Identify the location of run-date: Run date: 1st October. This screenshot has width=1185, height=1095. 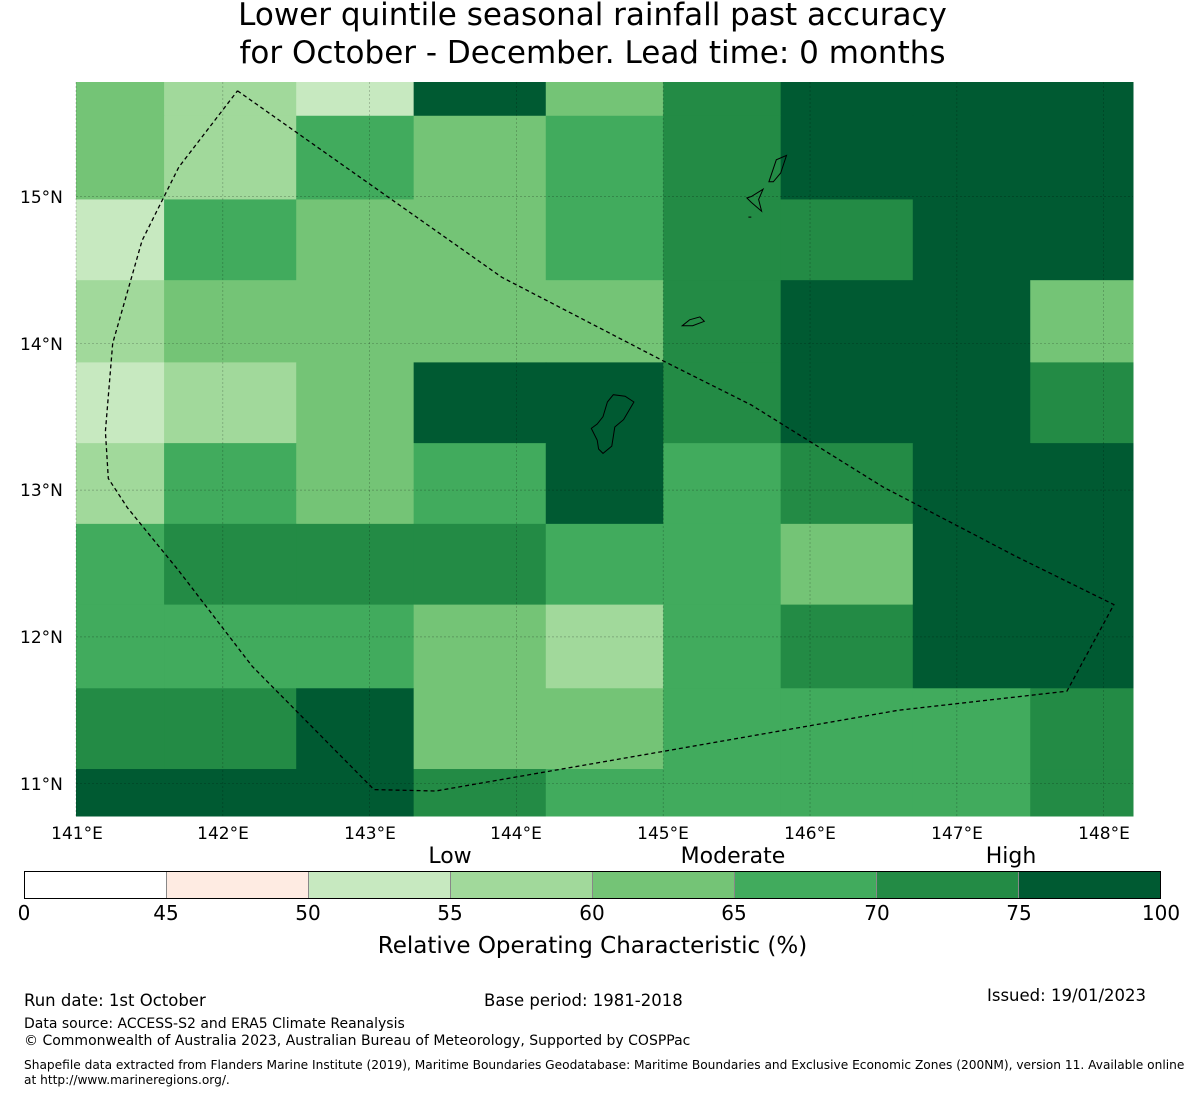
(115, 1000).